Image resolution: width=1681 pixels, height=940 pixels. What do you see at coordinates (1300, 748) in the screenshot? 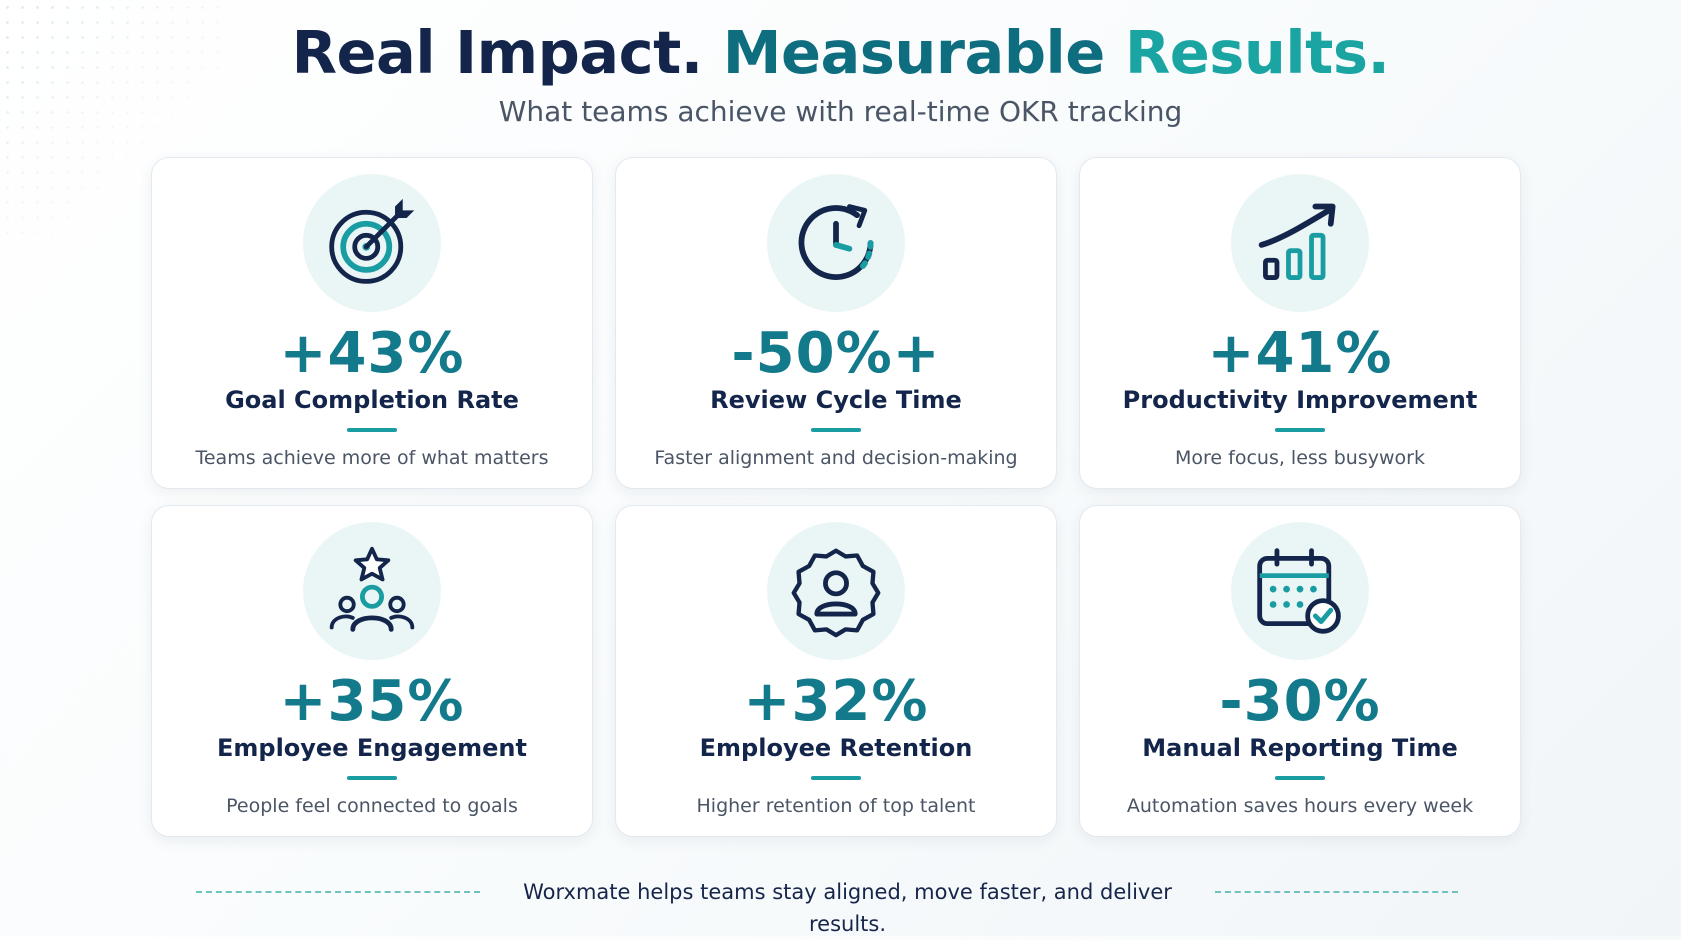
I see `metric-label: Manual Reporting Time` at bounding box center [1300, 748].